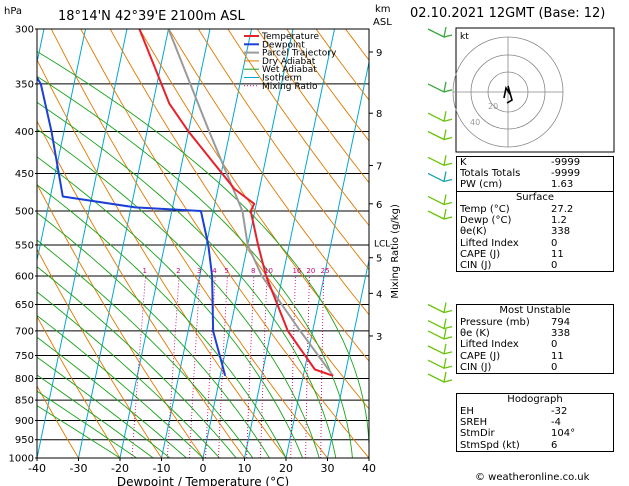 The width and height of the screenshot is (629, 486). Describe the element at coordinates (21, 459) in the screenshot. I see `pressure-tick-label: 1000` at that location.